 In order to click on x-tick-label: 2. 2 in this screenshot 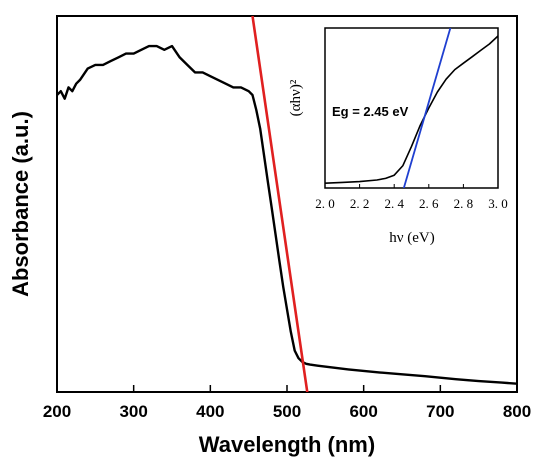, I will do `click(360, 203)`.